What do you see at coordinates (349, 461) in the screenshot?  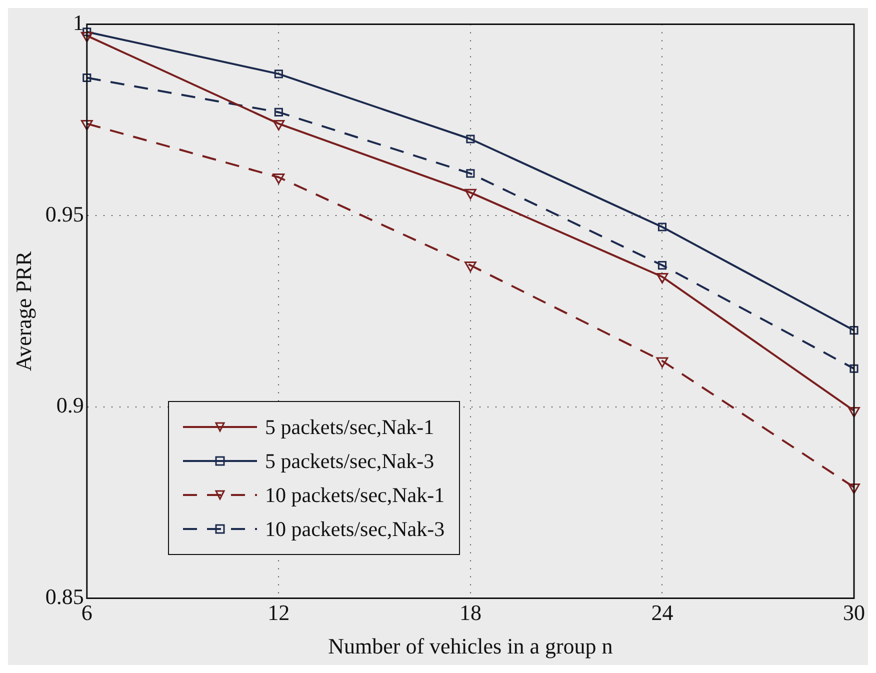 I see `legend-label: 5 packets/sec,Nak-3` at bounding box center [349, 461].